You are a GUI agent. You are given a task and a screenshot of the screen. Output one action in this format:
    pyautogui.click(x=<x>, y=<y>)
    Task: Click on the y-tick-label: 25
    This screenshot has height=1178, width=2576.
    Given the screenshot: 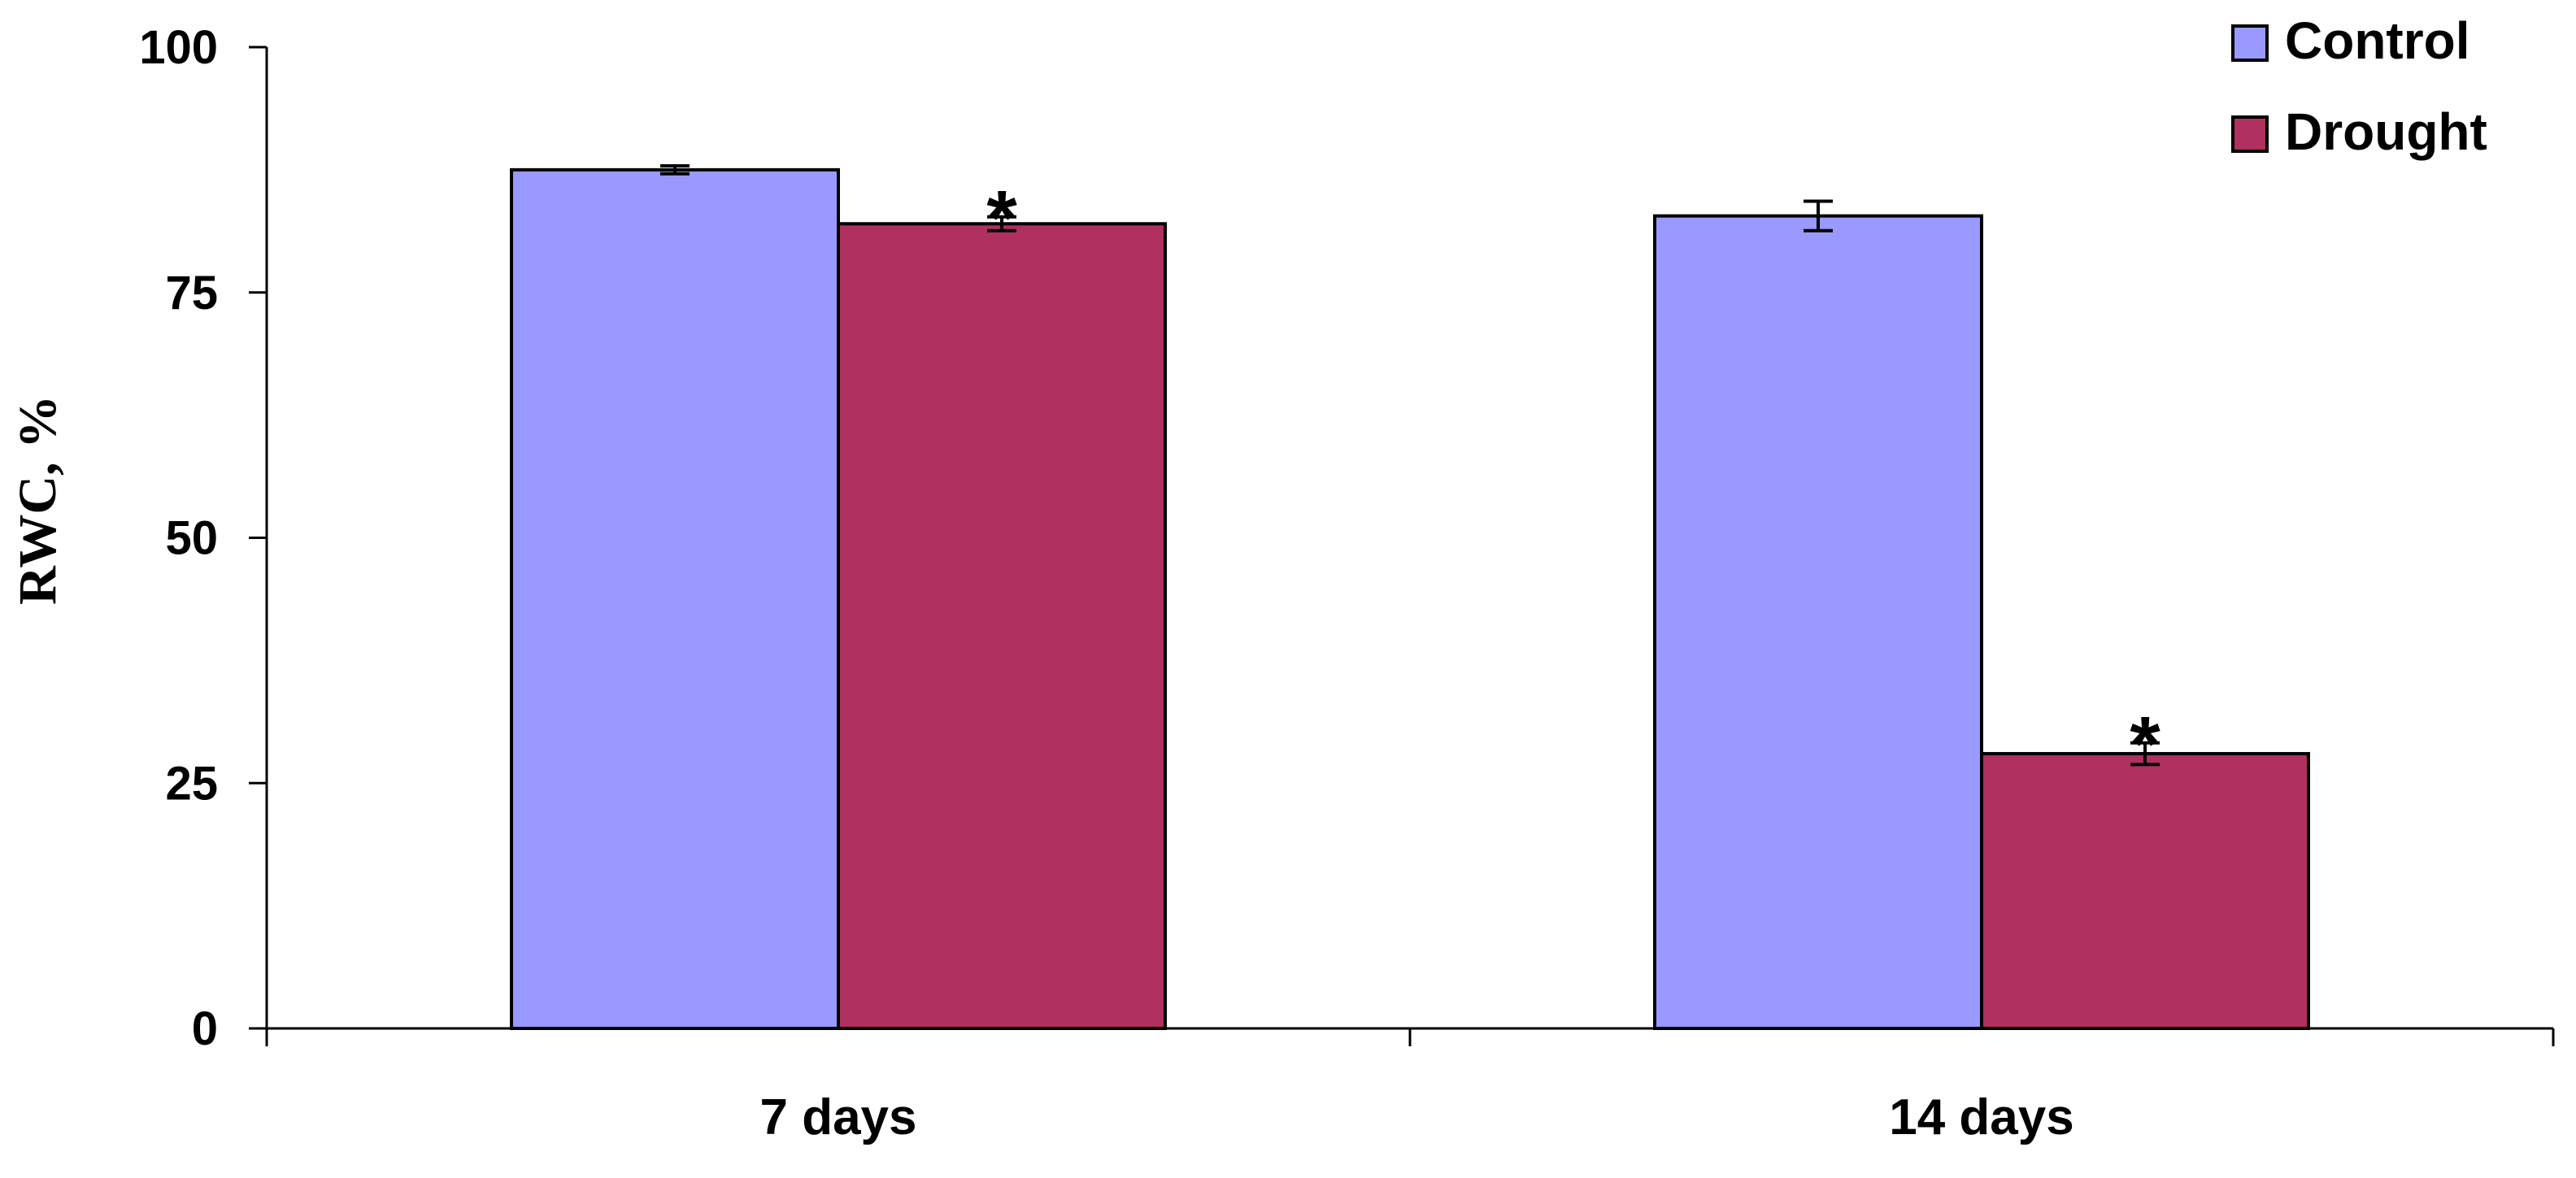 What is the action you would take?
    pyautogui.click(x=192, y=783)
    